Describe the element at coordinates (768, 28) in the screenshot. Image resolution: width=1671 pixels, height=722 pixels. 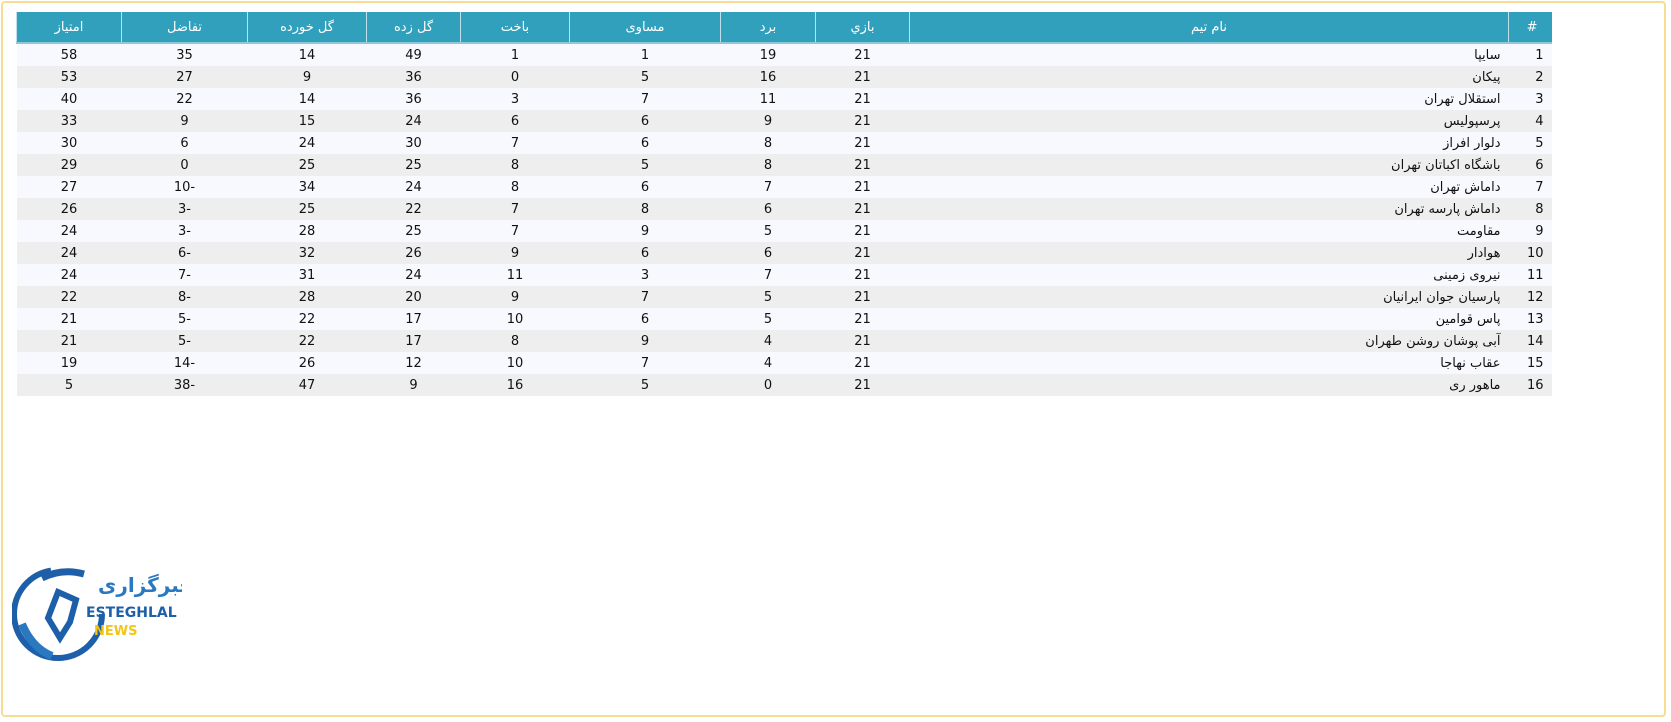
I see `column-header: برد` at that location.